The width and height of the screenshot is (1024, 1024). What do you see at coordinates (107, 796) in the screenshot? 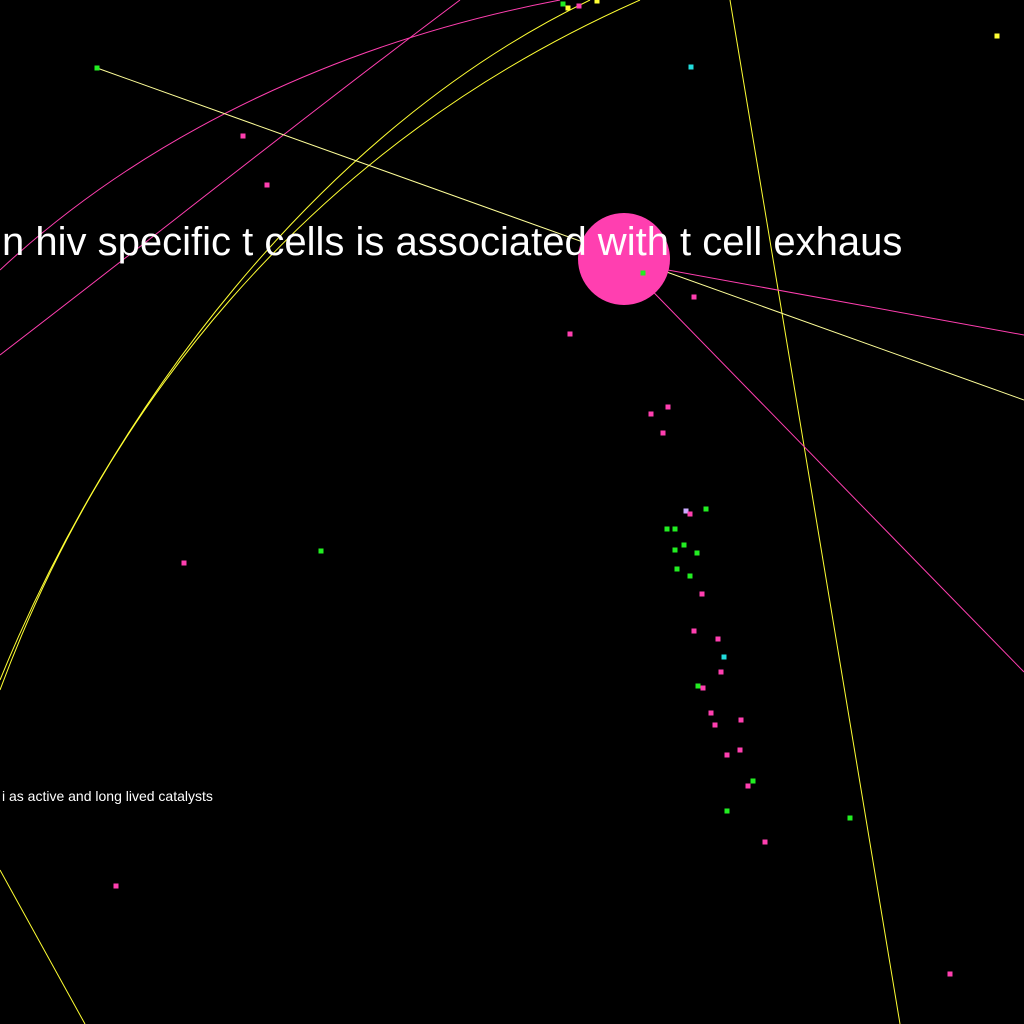
I see `secondary-node-label: i as active and long lived catalysts` at bounding box center [107, 796].